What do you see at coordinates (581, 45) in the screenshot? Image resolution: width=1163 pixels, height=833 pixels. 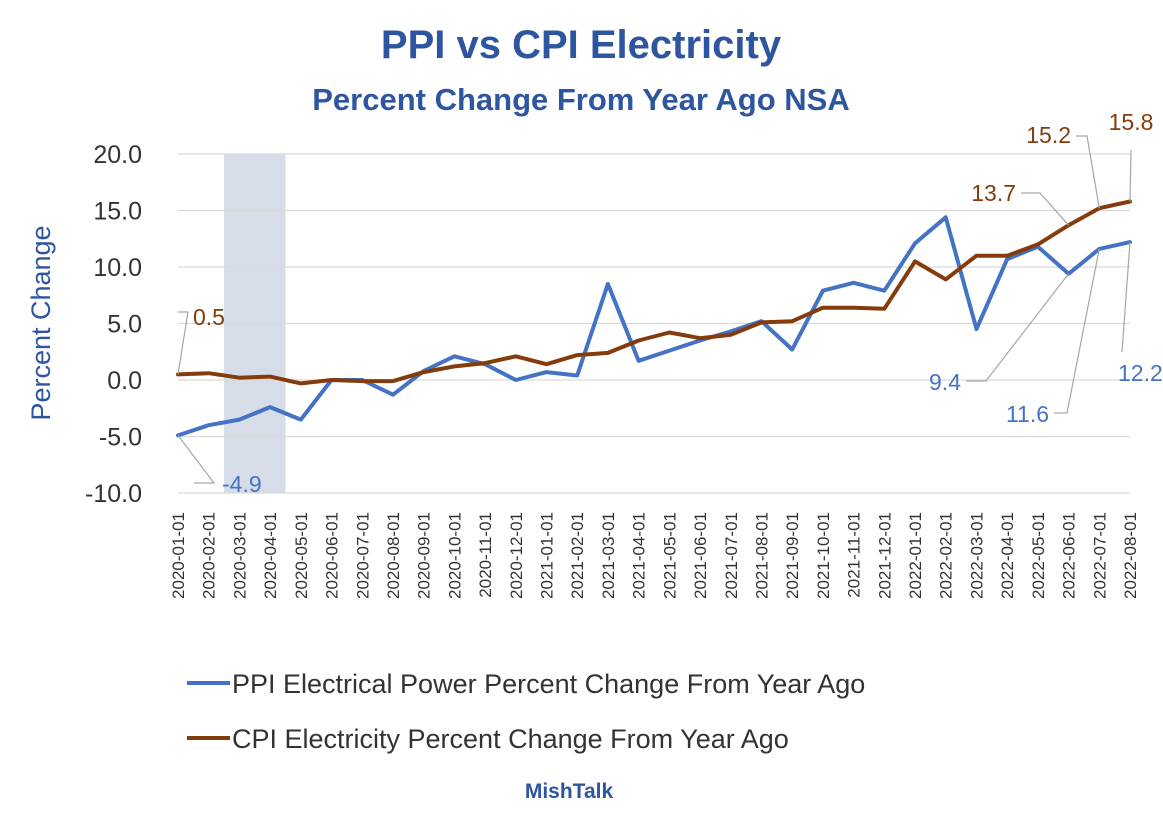 I see `chart-title: PPI vs CPI Electricity` at bounding box center [581, 45].